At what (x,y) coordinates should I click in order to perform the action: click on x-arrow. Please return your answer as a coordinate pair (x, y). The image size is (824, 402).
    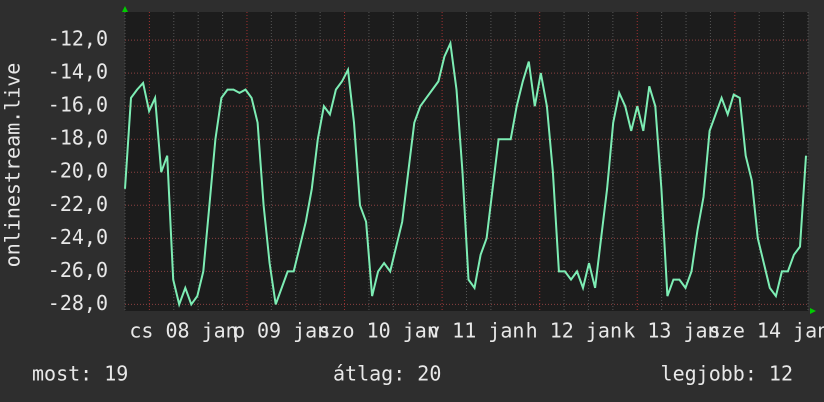
    Looking at the image, I should click on (813, 311).